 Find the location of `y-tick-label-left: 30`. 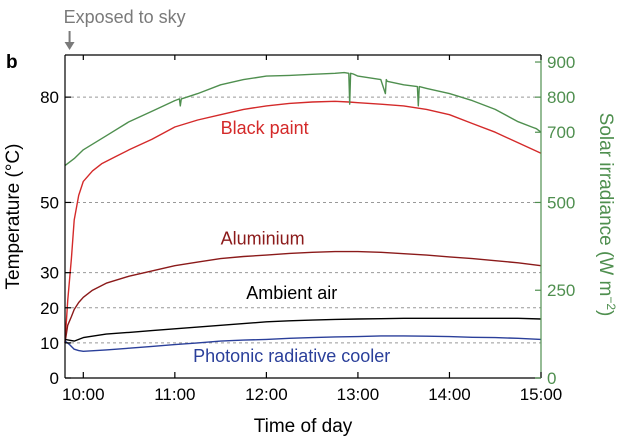

y-tick-label-left: 30 is located at coordinates (49, 273).